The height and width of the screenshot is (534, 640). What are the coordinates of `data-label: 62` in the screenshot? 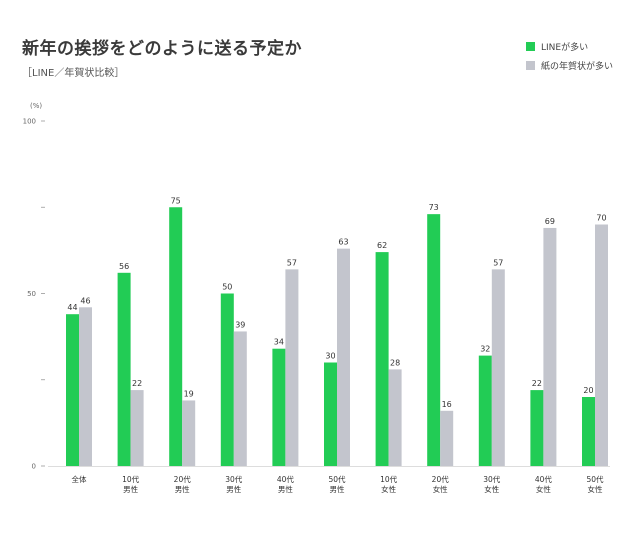 It's located at (382, 245).